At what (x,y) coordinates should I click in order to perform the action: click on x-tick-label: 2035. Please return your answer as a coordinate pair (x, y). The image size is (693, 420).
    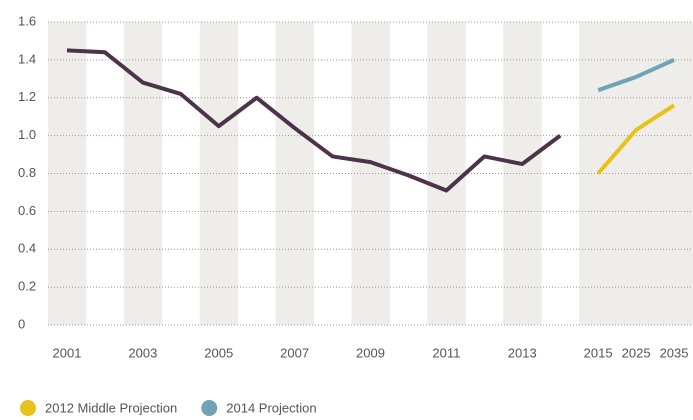
    Looking at the image, I should click on (674, 352).